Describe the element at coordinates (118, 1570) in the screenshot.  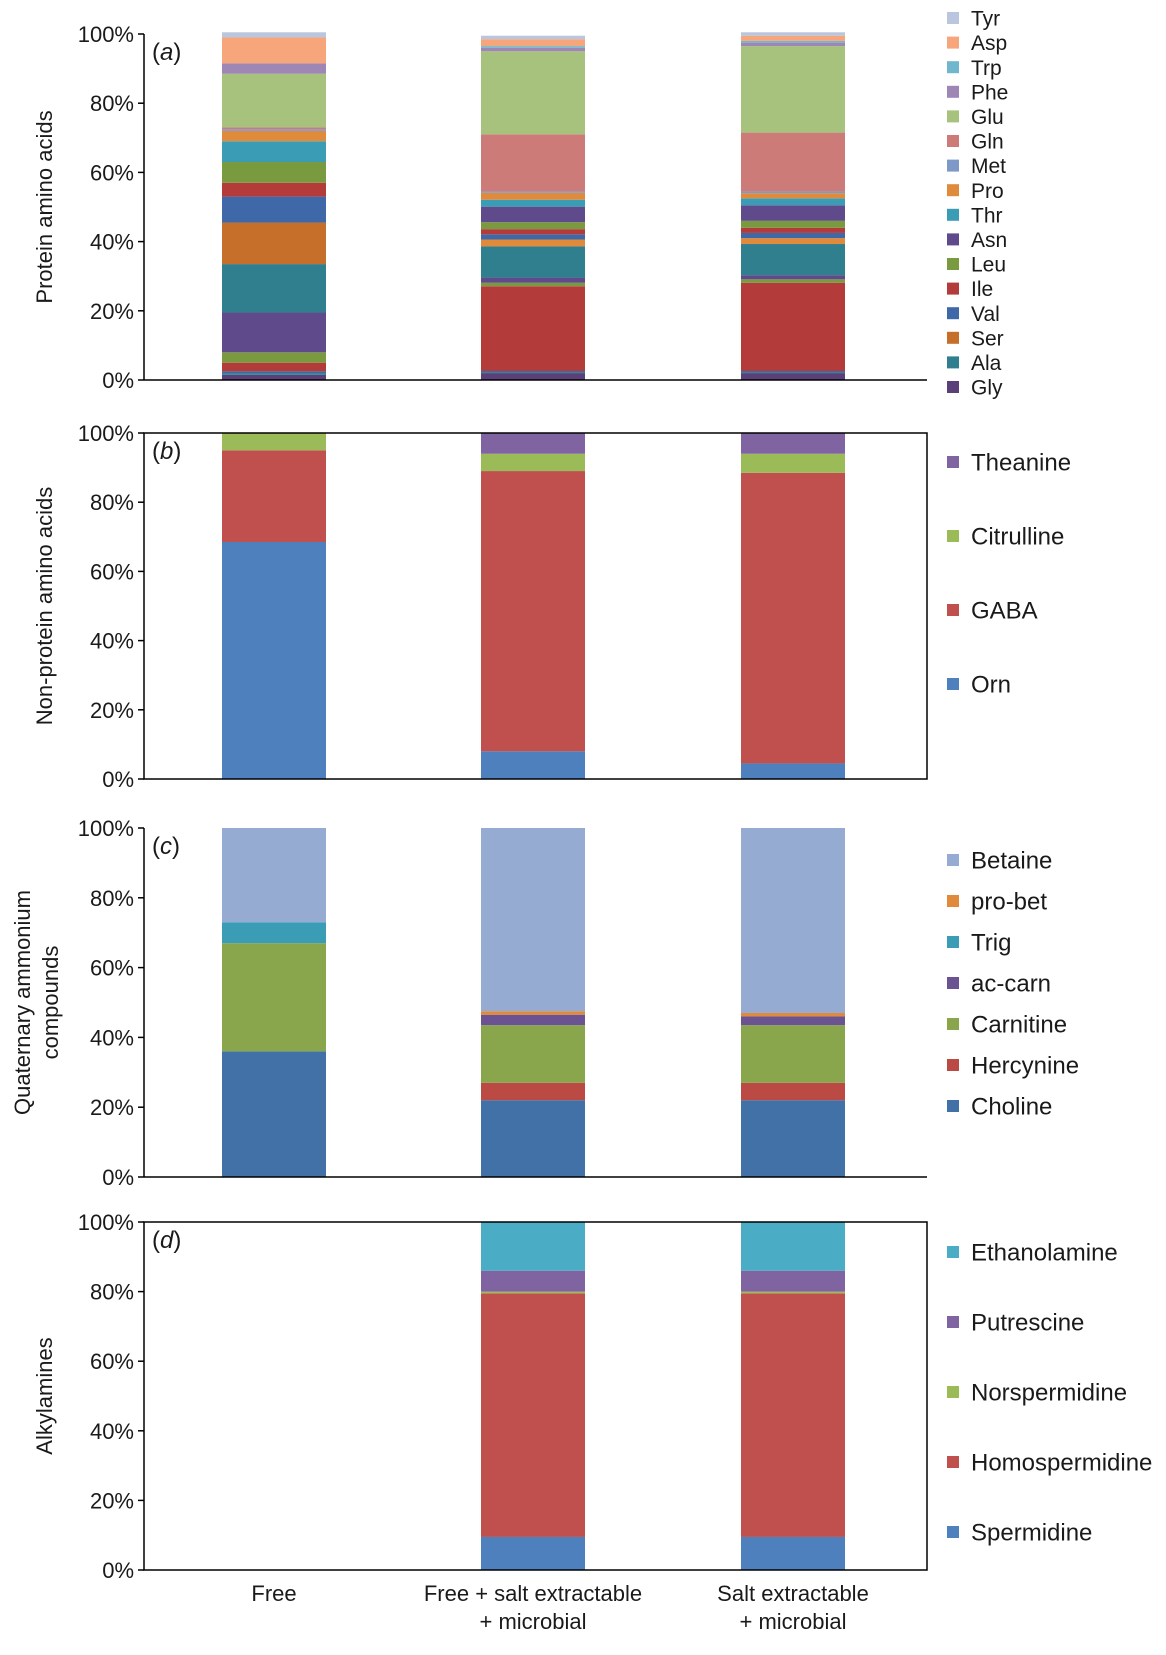
I see `y-tick-label: 0%` at that location.